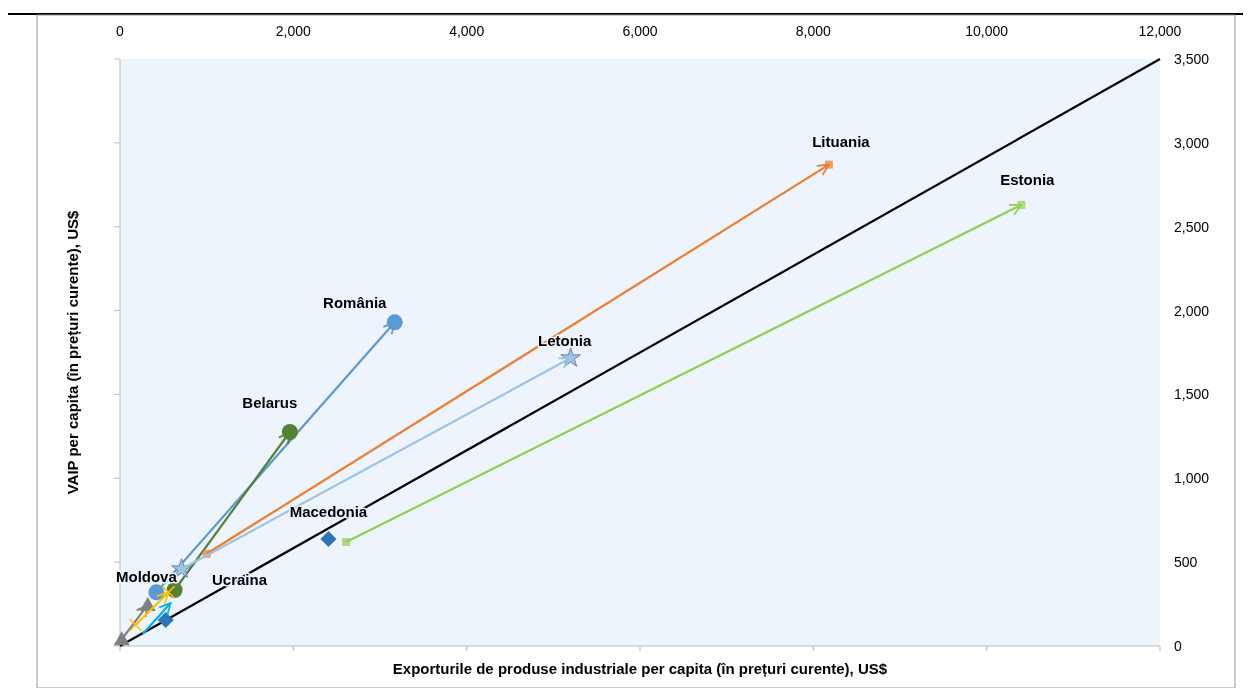 Image resolution: width=1251 pixels, height=689 pixels. I want to click on x-axis-title: Exporturile de produse industriale per capita (în prețuri curente), US$, so click(640, 668).